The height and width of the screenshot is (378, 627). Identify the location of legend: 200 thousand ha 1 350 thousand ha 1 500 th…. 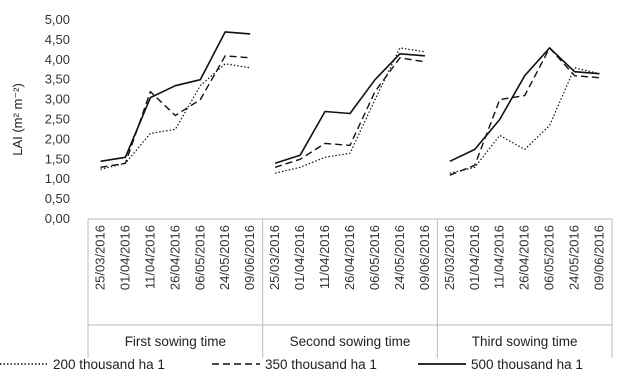
(291, 364).